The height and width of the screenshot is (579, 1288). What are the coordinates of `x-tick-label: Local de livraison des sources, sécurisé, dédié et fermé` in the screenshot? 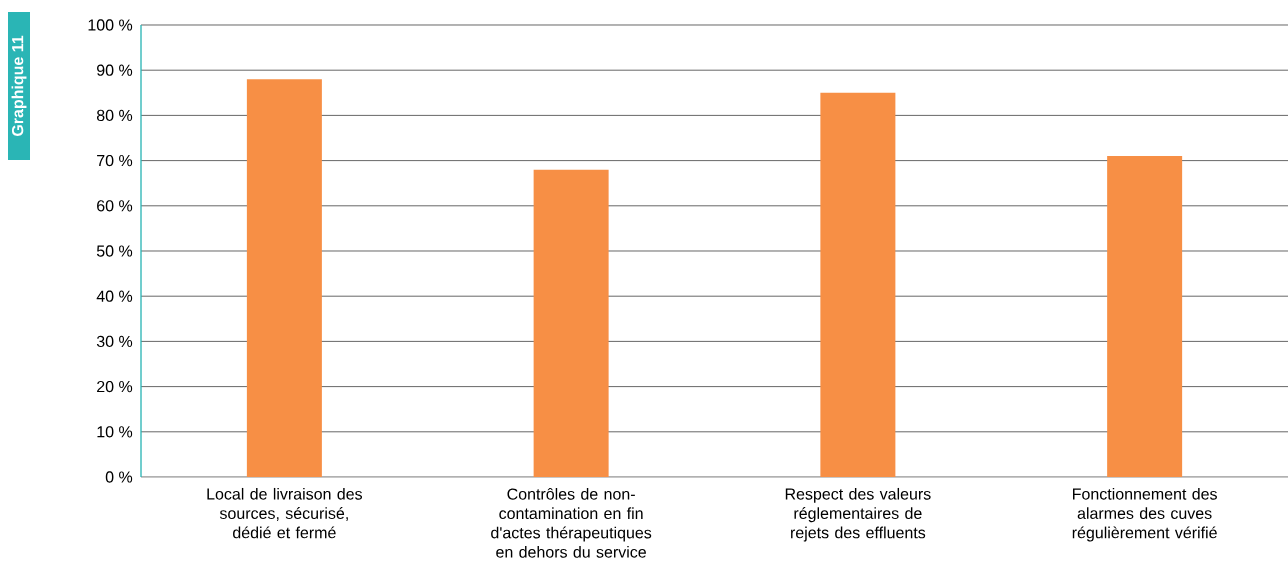 It's located at (285, 513).